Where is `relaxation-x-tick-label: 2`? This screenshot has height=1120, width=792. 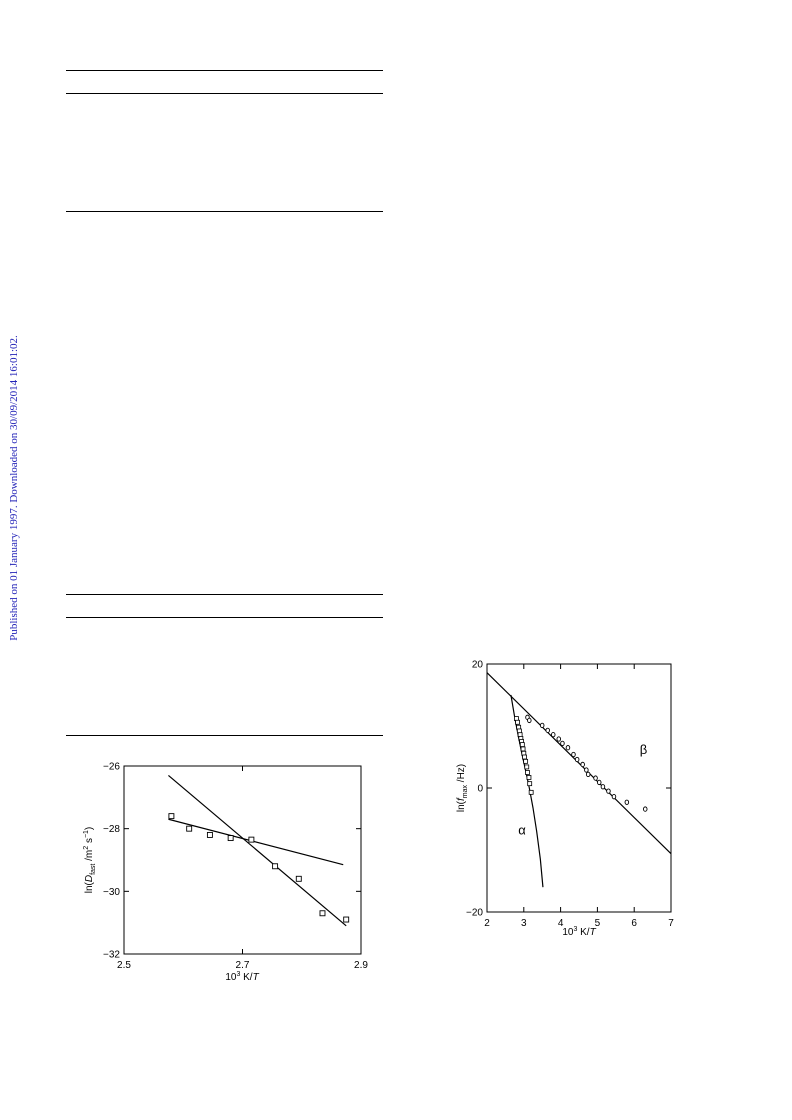 relaxation-x-tick-label: 2 is located at coordinates (487, 923).